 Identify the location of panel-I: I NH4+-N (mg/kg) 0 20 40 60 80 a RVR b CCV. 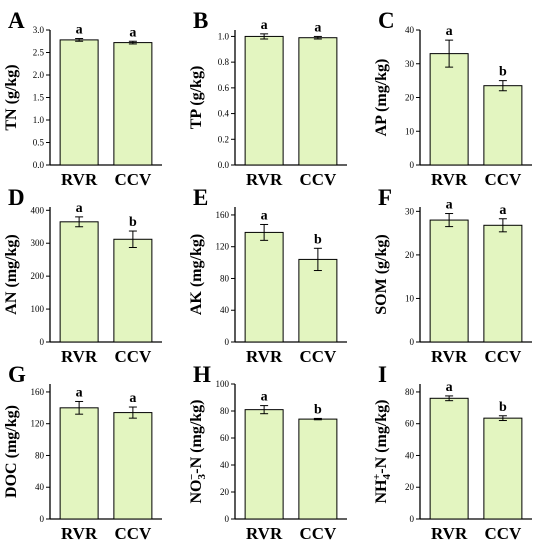
(451, 452).